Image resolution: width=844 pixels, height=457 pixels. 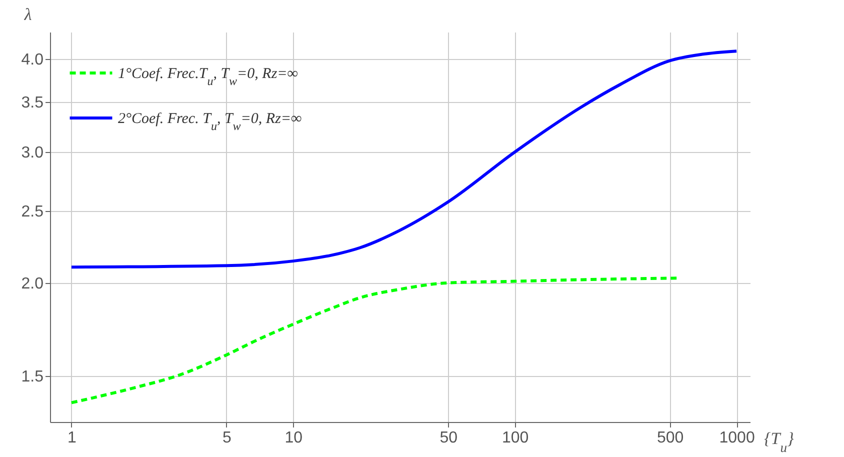 I want to click on y-tick-label: 2.0, so click(x=32, y=283).